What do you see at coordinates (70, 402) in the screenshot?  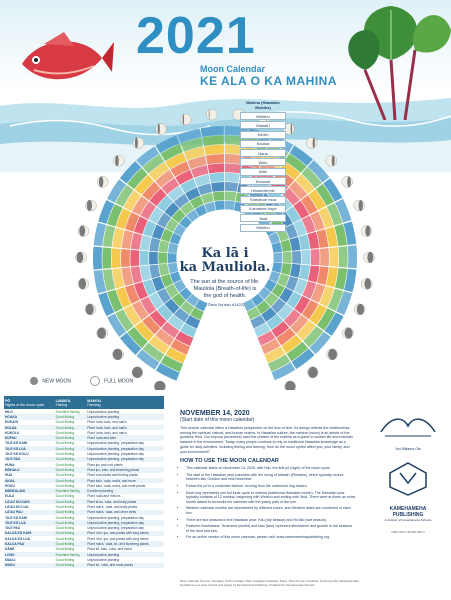 I see `column-header-lawaia: LAWAI'A Fishing` at bounding box center [70, 402].